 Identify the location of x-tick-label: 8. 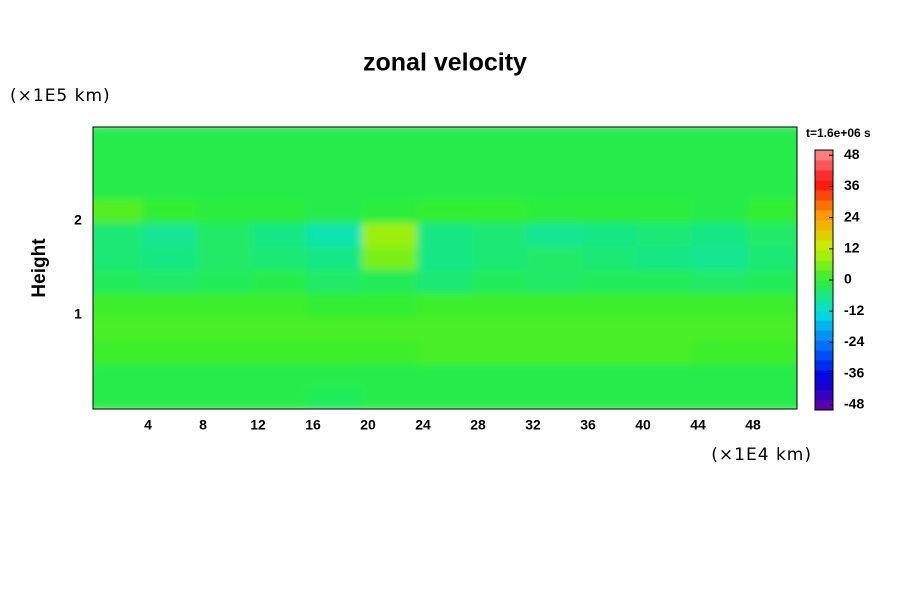
(203, 425).